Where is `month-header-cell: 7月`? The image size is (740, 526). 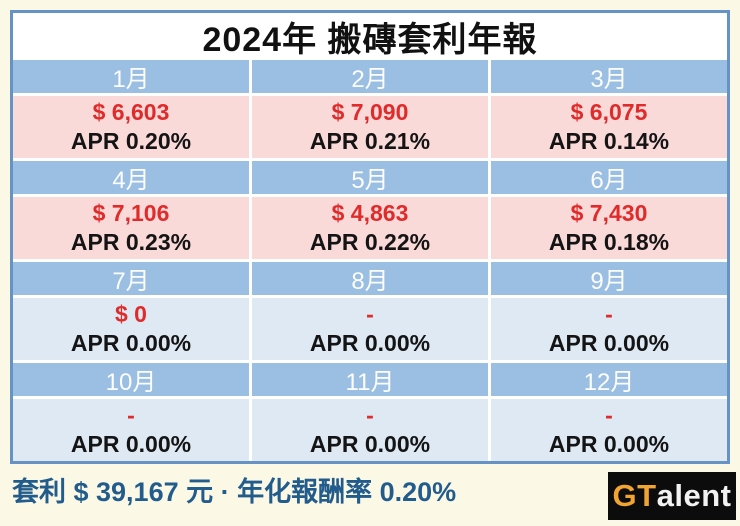 month-header-cell: 7月 is located at coordinates (131, 278).